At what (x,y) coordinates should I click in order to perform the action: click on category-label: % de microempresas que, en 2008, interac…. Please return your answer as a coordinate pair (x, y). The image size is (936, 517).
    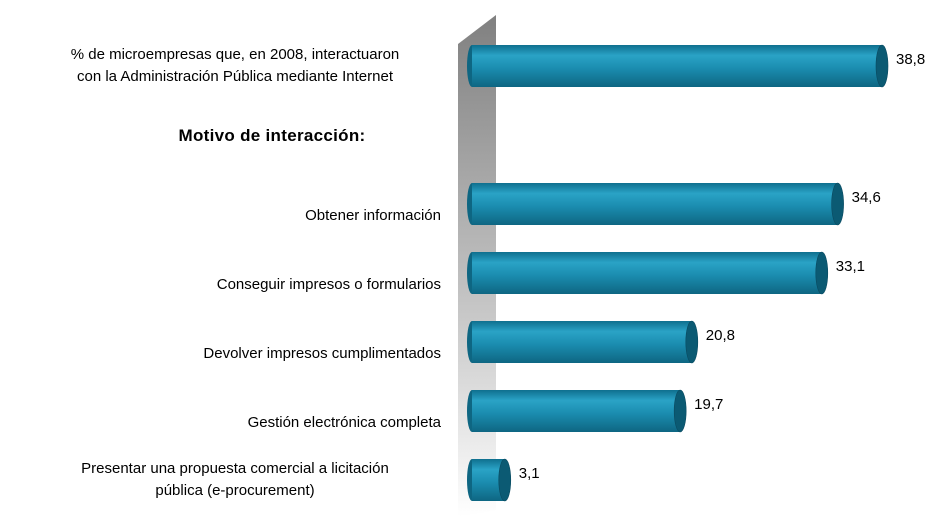
    Looking at the image, I should click on (235, 65).